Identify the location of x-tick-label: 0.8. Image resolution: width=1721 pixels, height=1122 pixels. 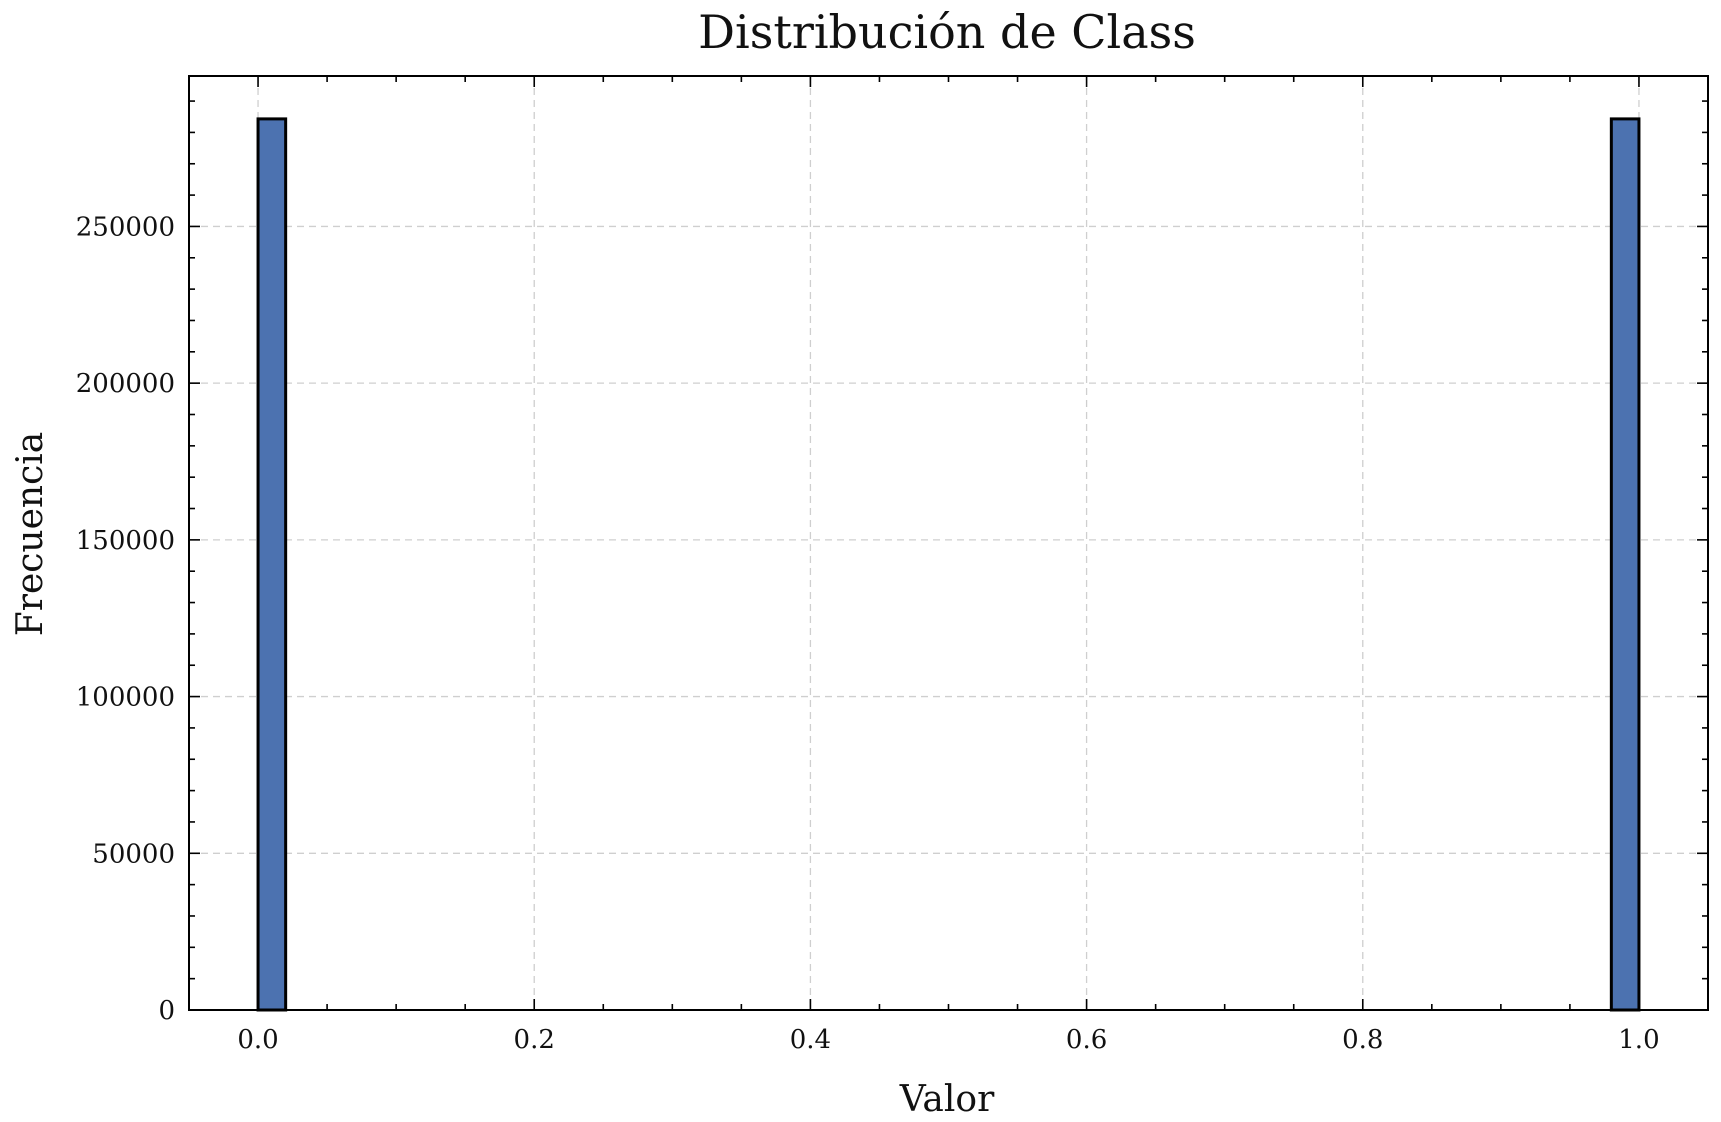
(1362, 1040).